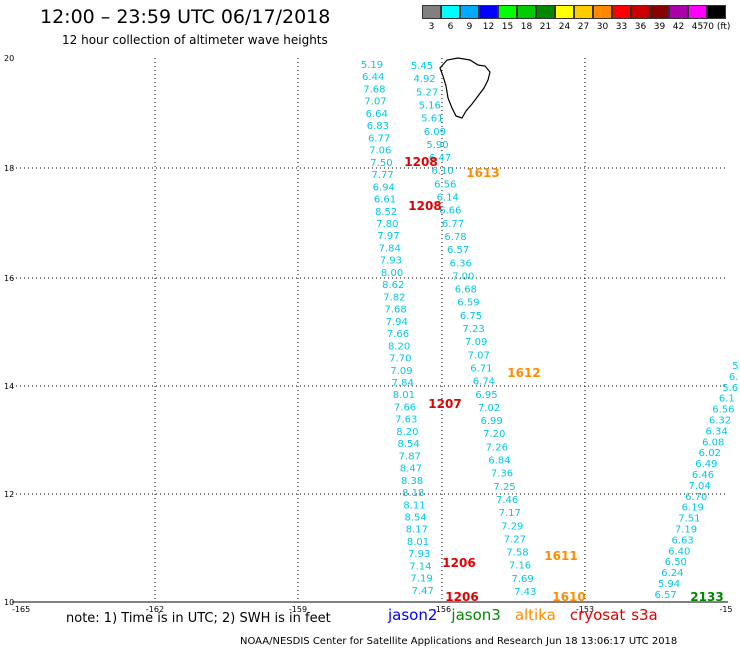 The width and height of the screenshot is (740, 650). What do you see at coordinates (423, 591) in the screenshot?
I see `wave-height-label: 7.47` at bounding box center [423, 591].